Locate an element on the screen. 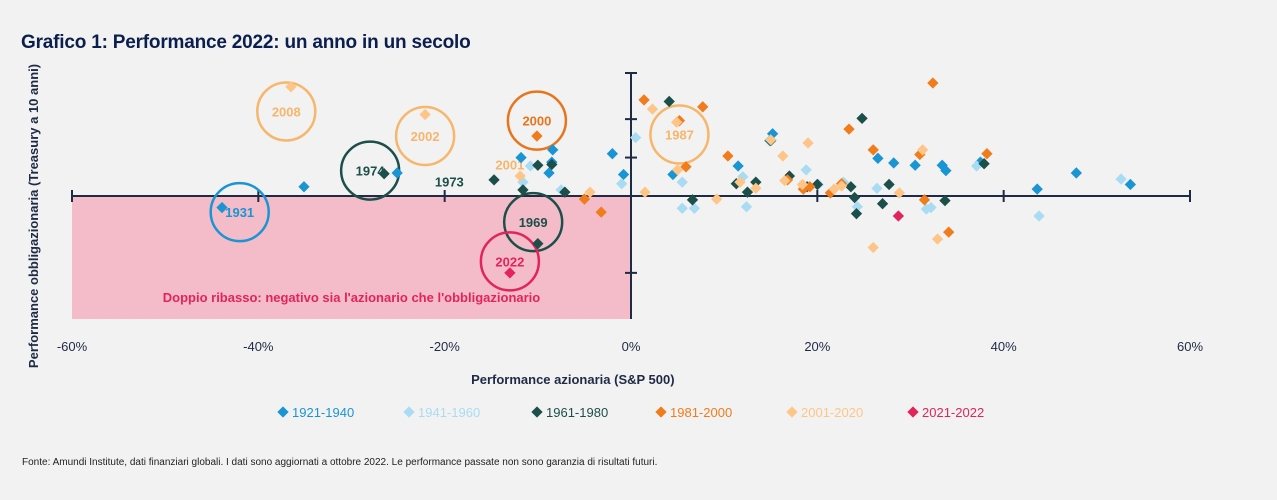 Image resolution: width=1277 pixels, height=500 pixels. legend-label: 2001-2020 is located at coordinates (832, 412).